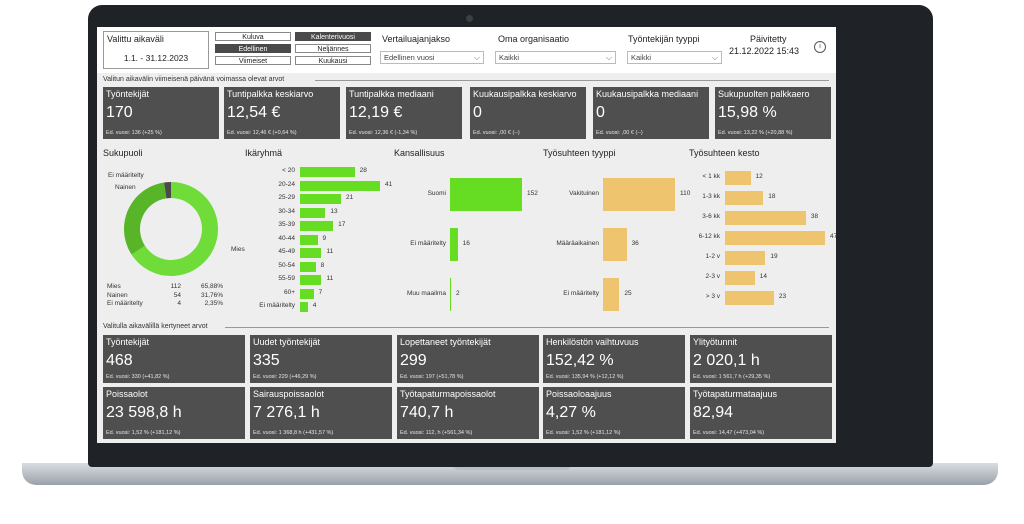 This screenshot has height=524, width=1024. What do you see at coordinates (747, 112) in the screenshot?
I see `kpi-value: 15,98 %` at bounding box center [747, 112].